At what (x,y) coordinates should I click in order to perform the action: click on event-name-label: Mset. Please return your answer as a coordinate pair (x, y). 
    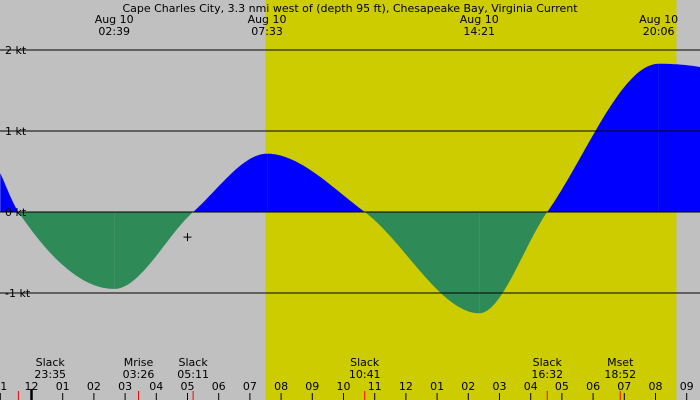
    Looking at the image, I should click on (620, 362).